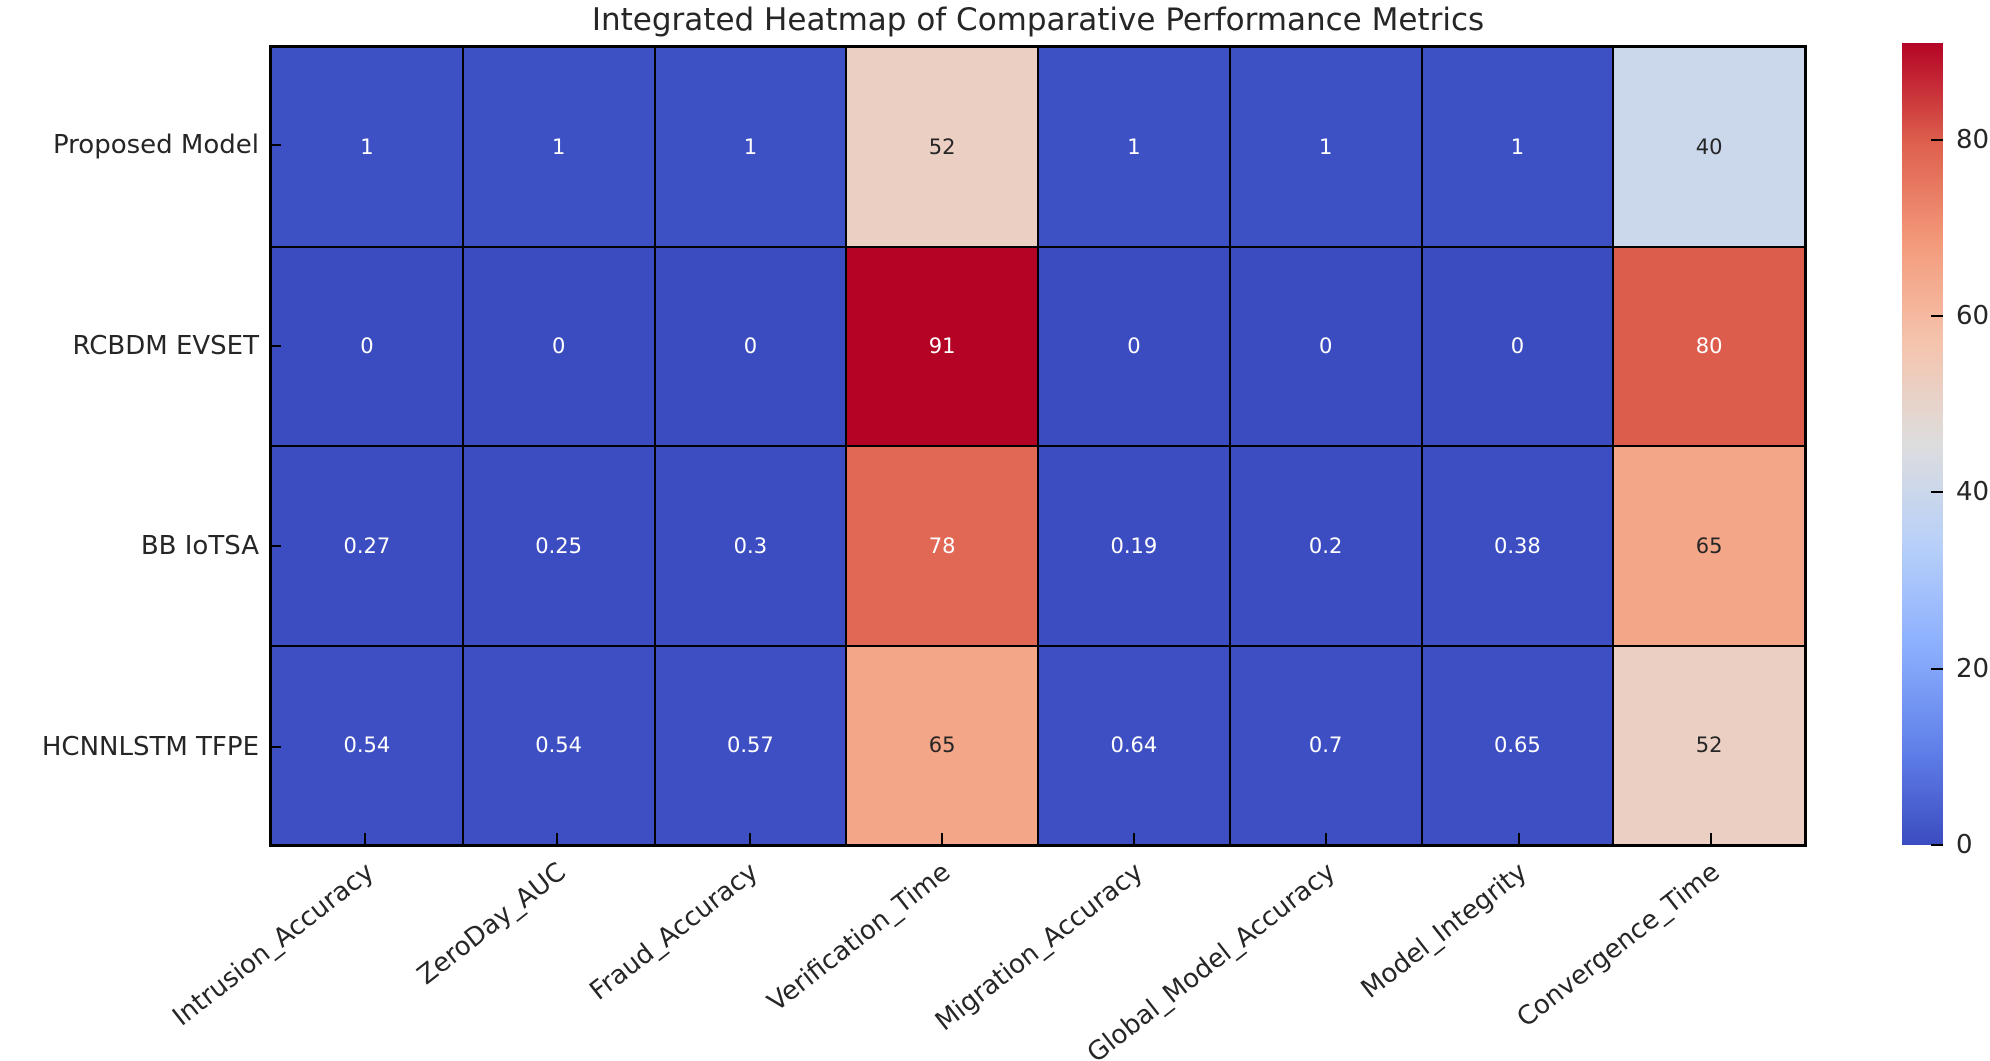 This screenshot has width=1990, height=1061. I want to click on colorbar-tick-label: 0, so click(1964, 845).